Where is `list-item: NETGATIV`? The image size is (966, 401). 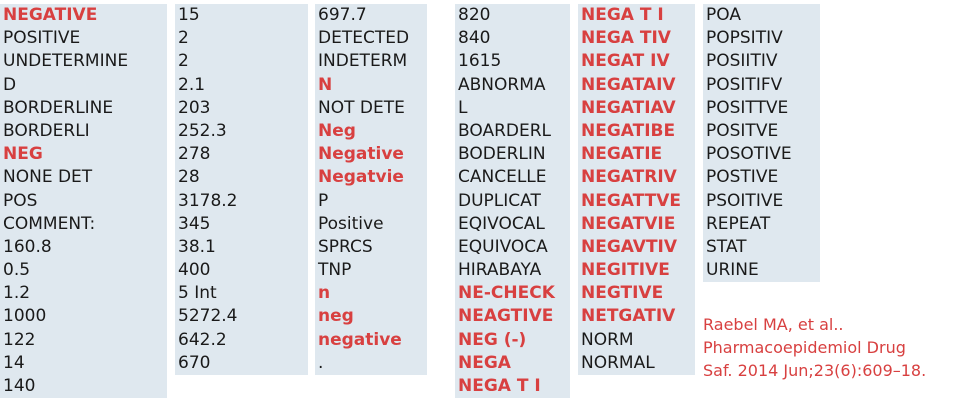
list-item: NETGATIV is located at coordinates (628, 316).